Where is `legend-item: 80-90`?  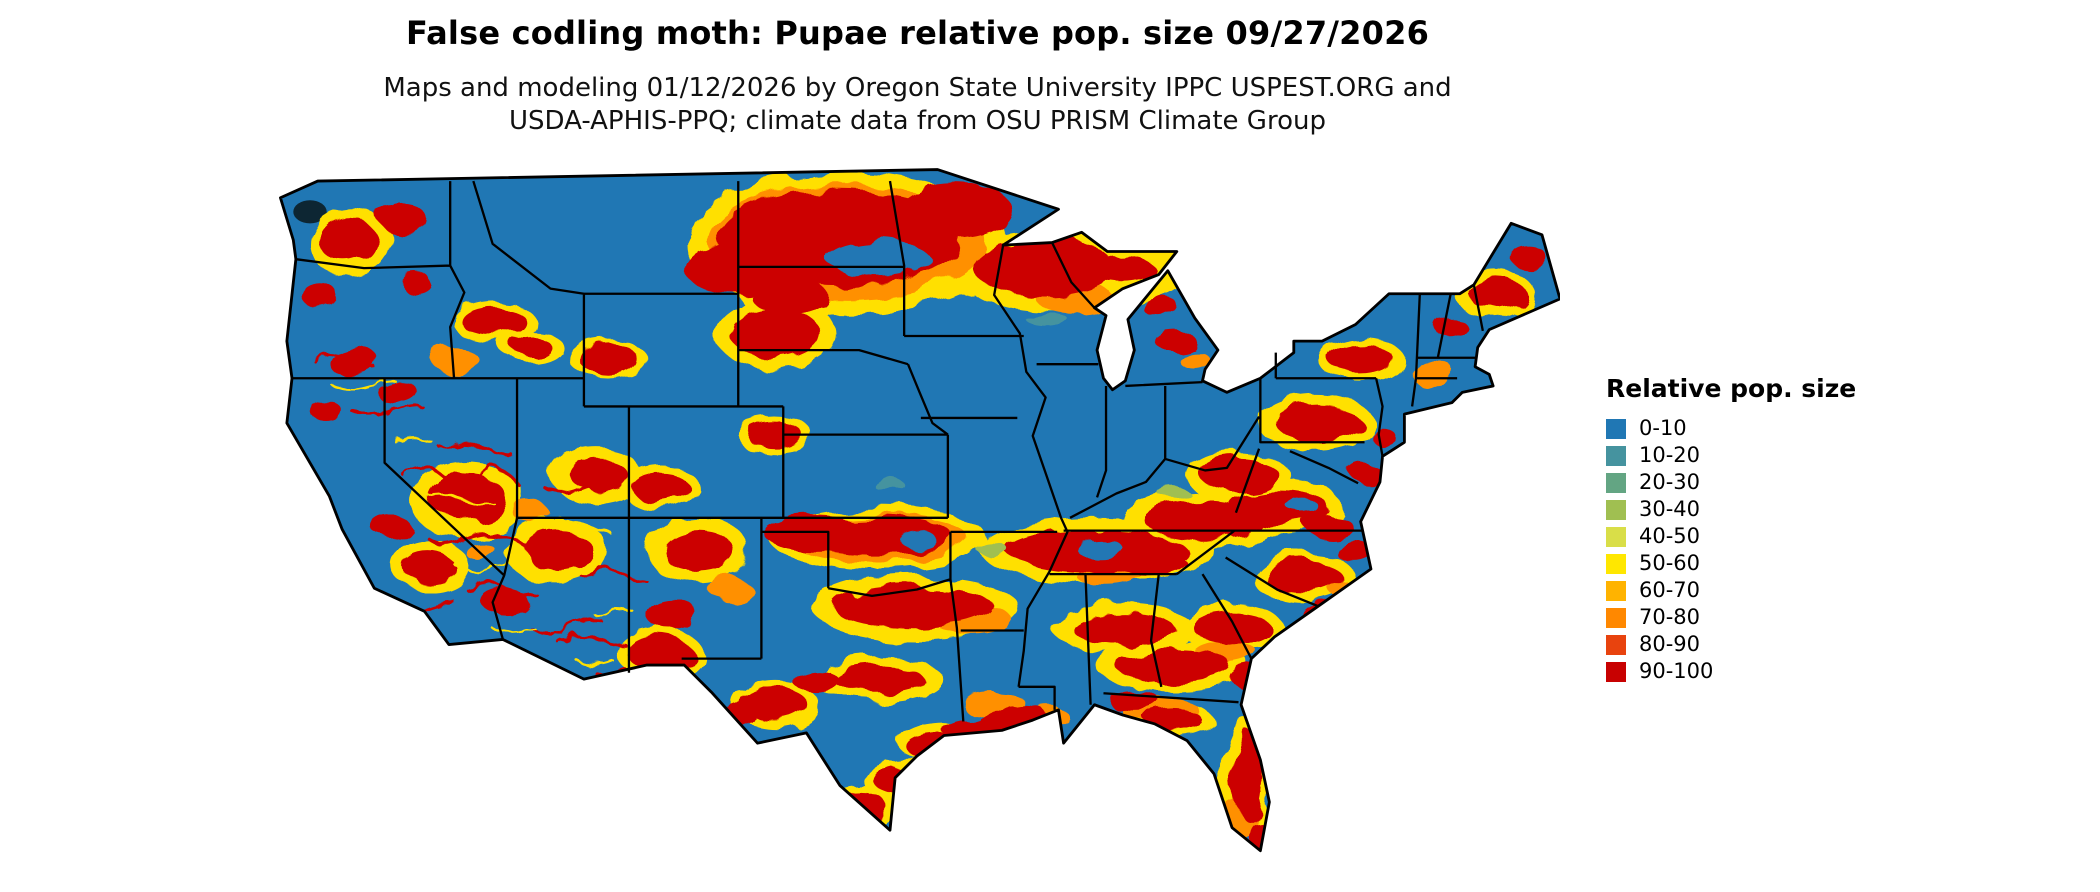 legend-item: 80-90 is located at coordinates (1731, 644).